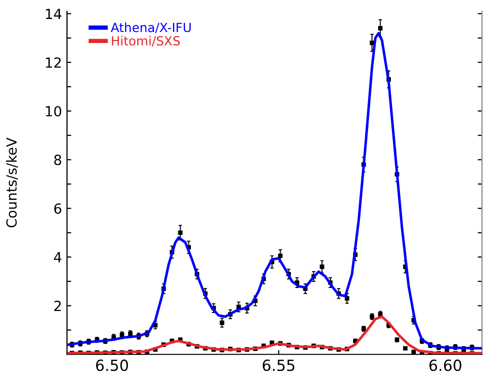 This screenshot has width=500, height=375. What do you see at coordinates (112, 366) in the screenshot?
I see `x-tick-label: 6.50` at bounding box center [112, 366].